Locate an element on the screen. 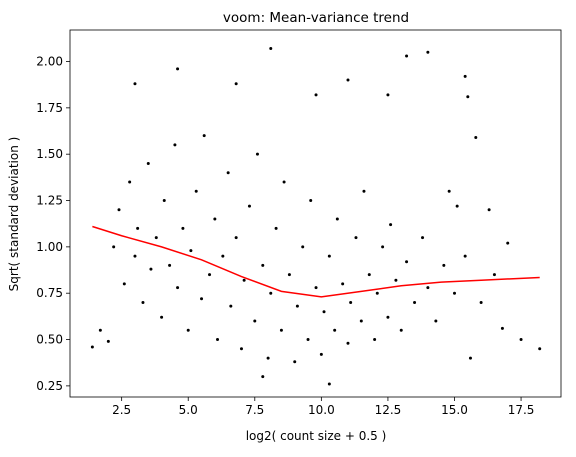 The width and height of the screenshot is (576, 457). x-tick-label: 2.5 is located at coordinates (121, 410).